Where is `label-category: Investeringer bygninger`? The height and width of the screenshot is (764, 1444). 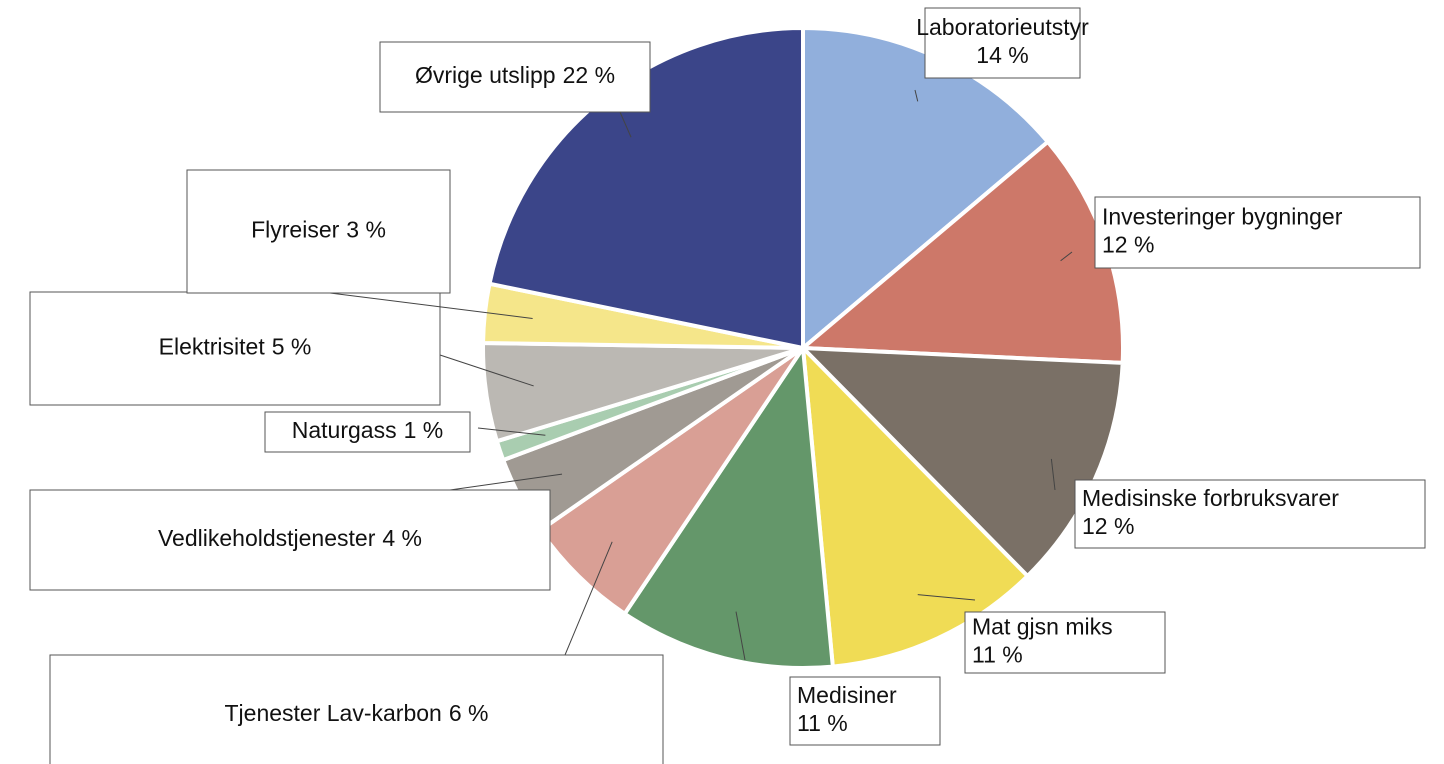 label-category: Investeringer bygninger is located at coordinates (1222, 217).